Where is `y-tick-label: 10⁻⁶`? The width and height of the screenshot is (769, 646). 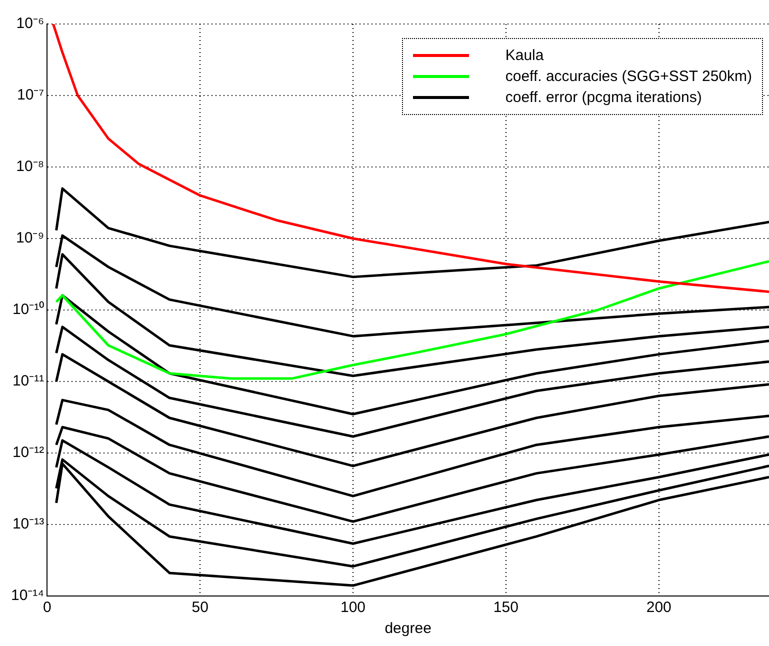 y-tick-label: 10⁻⁶ is located at coordinates (30, 23).